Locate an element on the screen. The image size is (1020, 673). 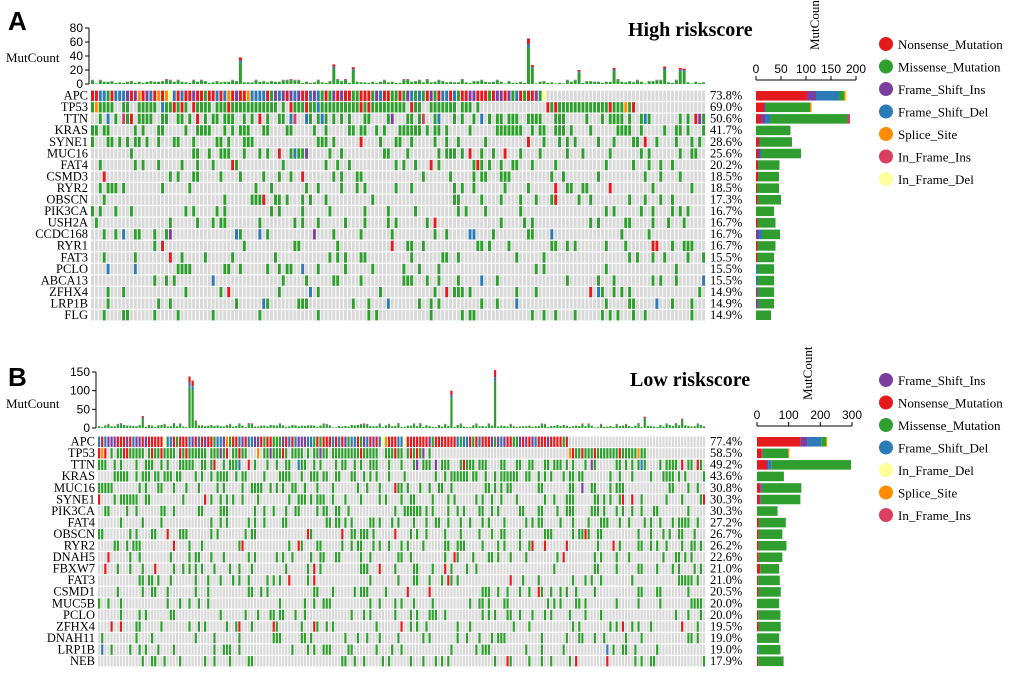
legend-label-in-frame-ins: In_Frame_Ins is located at coordinates (934, 157).